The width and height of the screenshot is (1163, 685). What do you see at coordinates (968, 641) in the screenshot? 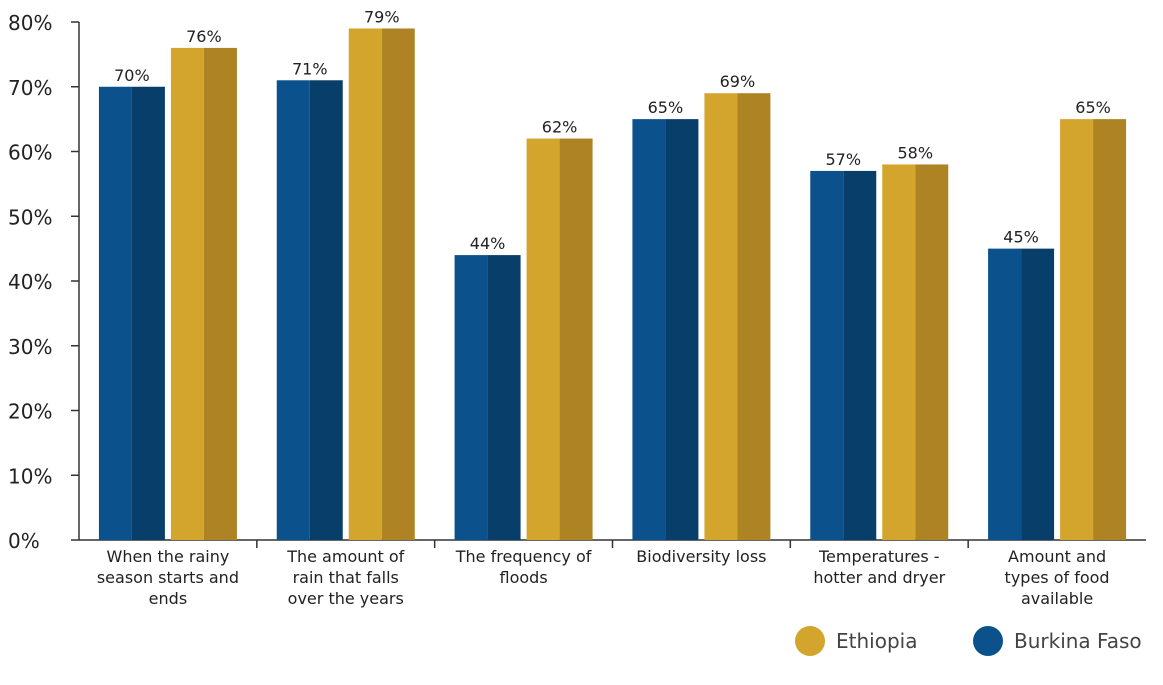
I see `chart-legend: Ethiopia Burkina Faso` at bounding box center [968, 641].